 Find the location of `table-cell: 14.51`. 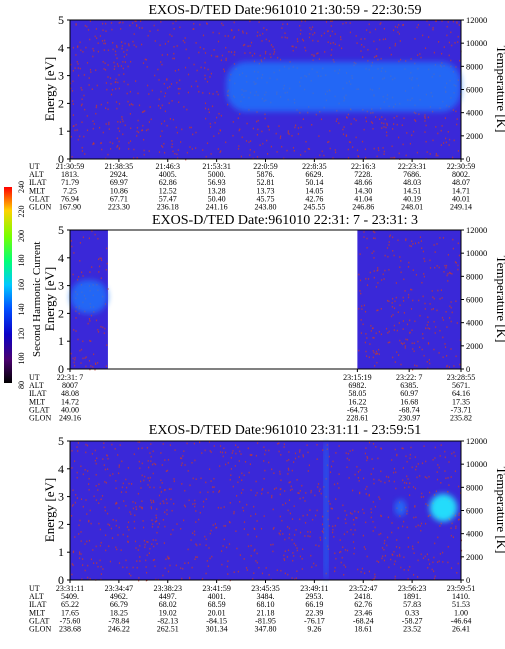

table-cell: 14.51 is located at coordinates (412, 190).